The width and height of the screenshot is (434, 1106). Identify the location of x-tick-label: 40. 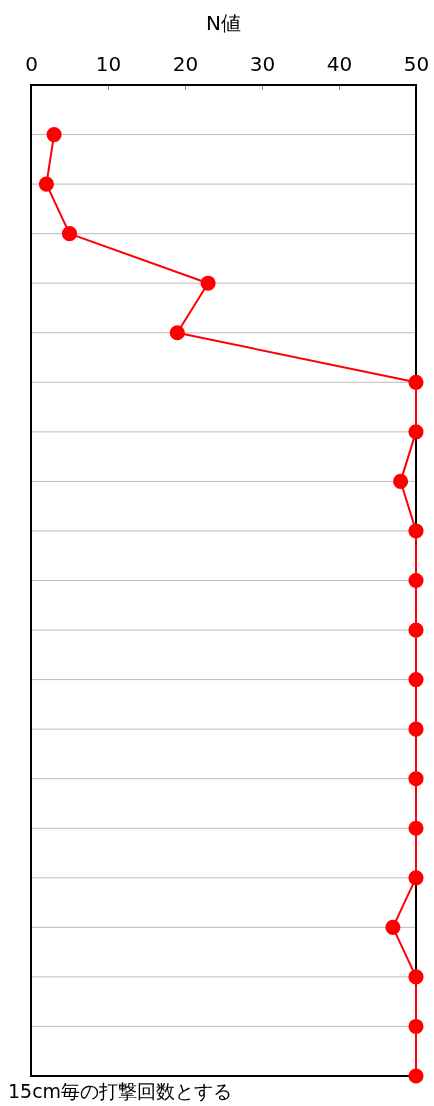
(339, 64).